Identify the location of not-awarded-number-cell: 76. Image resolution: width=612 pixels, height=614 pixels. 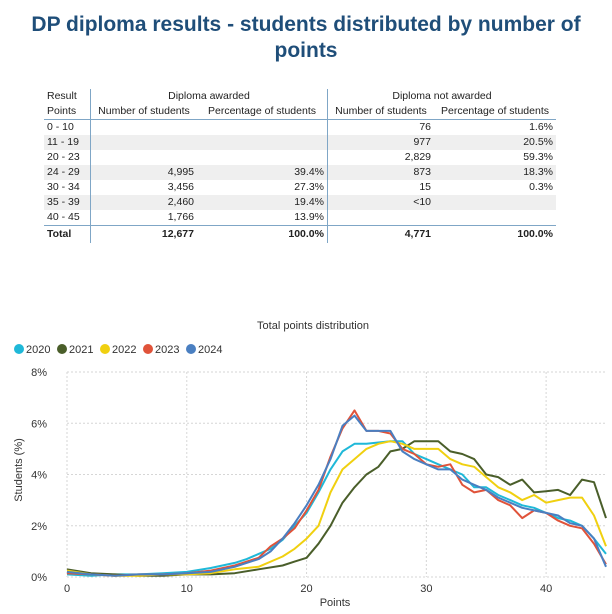
(425, 127).